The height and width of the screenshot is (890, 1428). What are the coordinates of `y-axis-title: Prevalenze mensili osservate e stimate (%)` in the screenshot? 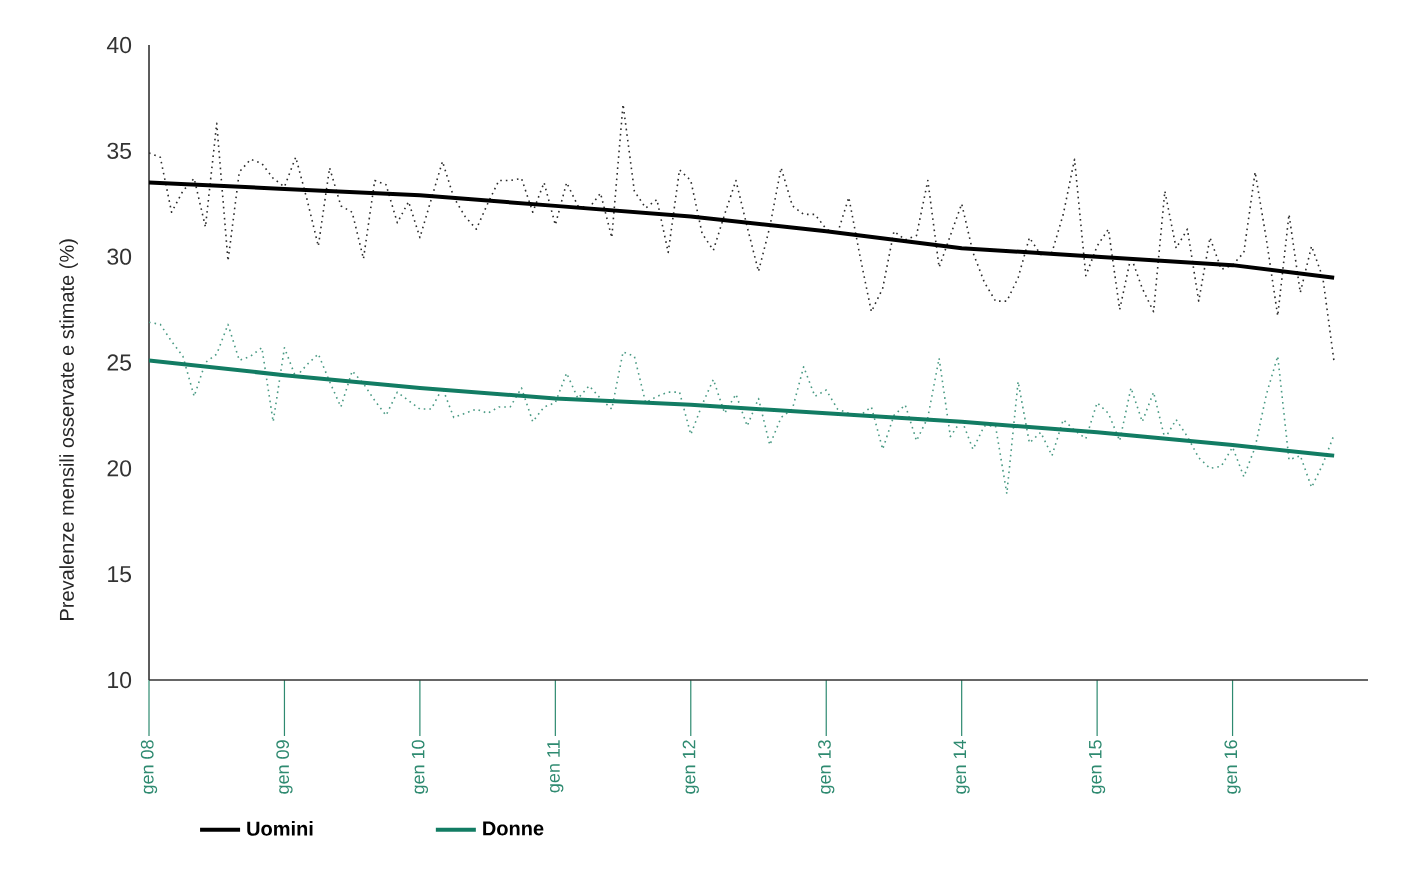 It's located at (68, 429).